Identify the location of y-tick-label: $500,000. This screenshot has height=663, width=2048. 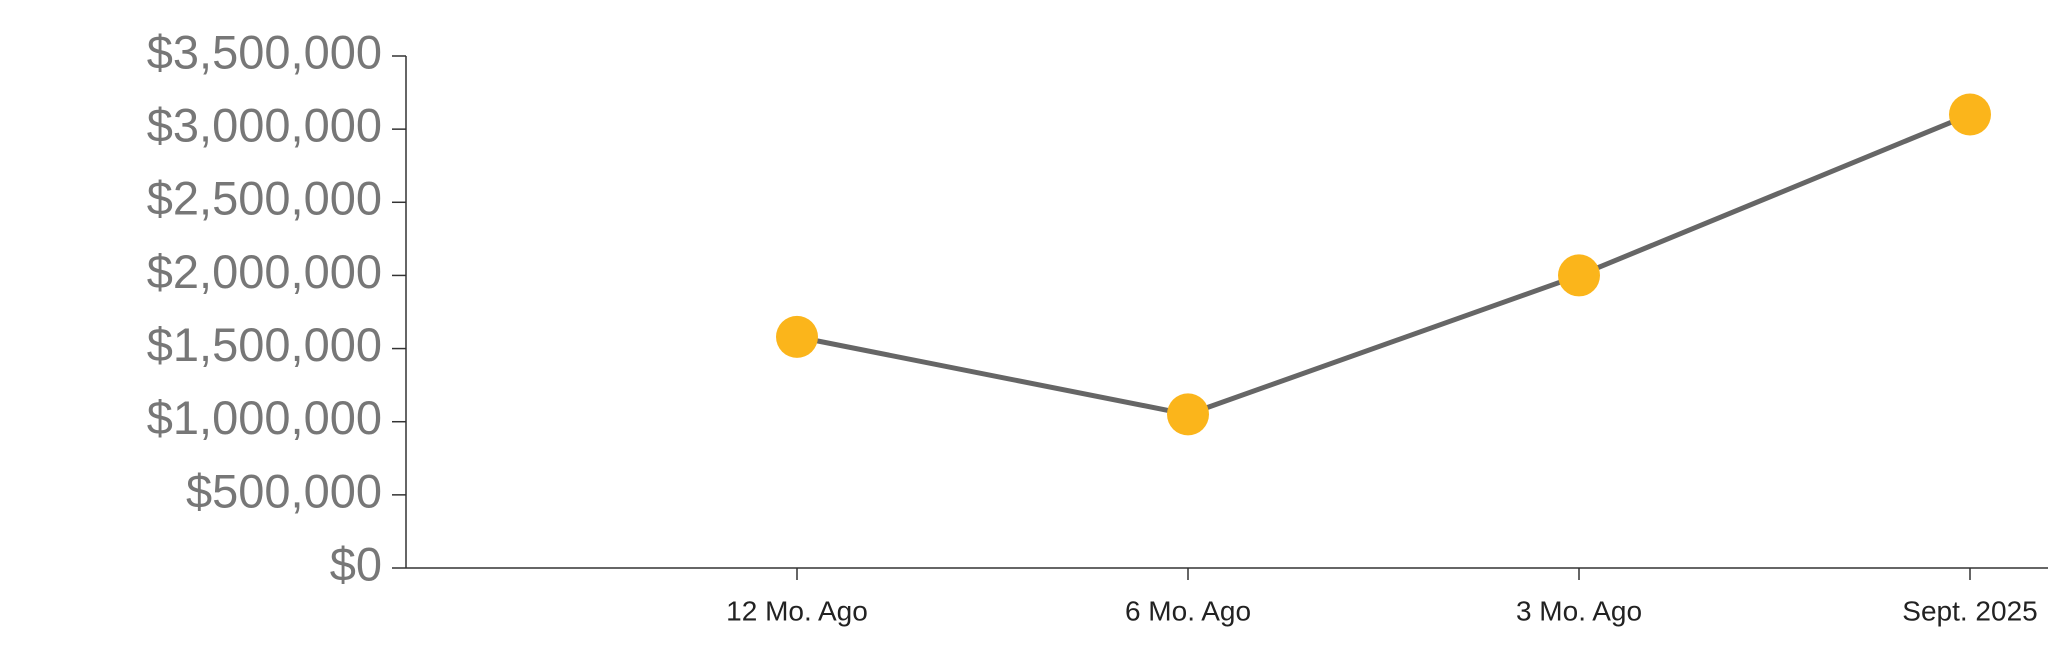
(284, 490).